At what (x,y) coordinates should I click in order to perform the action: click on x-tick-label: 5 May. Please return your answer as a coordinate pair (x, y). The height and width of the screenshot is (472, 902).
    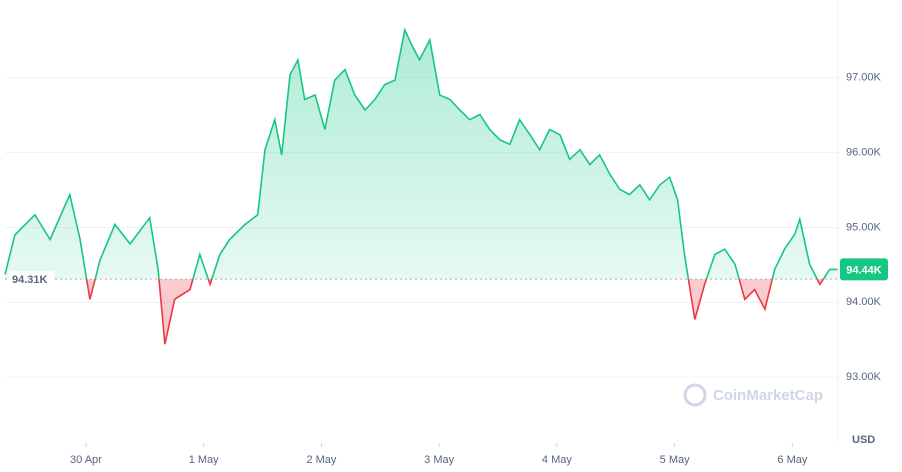
    Looking at the image, I should click on (675, 460).